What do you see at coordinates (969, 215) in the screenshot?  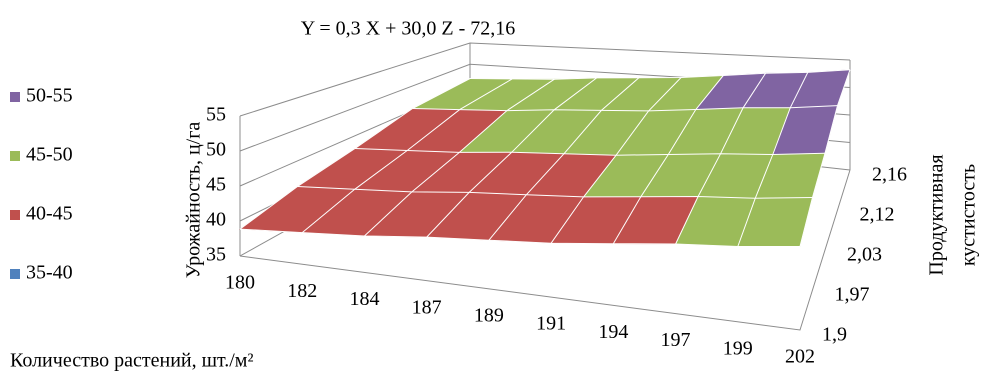 I see `z-axis-title: кустистость` at bounding box center [969, 215].